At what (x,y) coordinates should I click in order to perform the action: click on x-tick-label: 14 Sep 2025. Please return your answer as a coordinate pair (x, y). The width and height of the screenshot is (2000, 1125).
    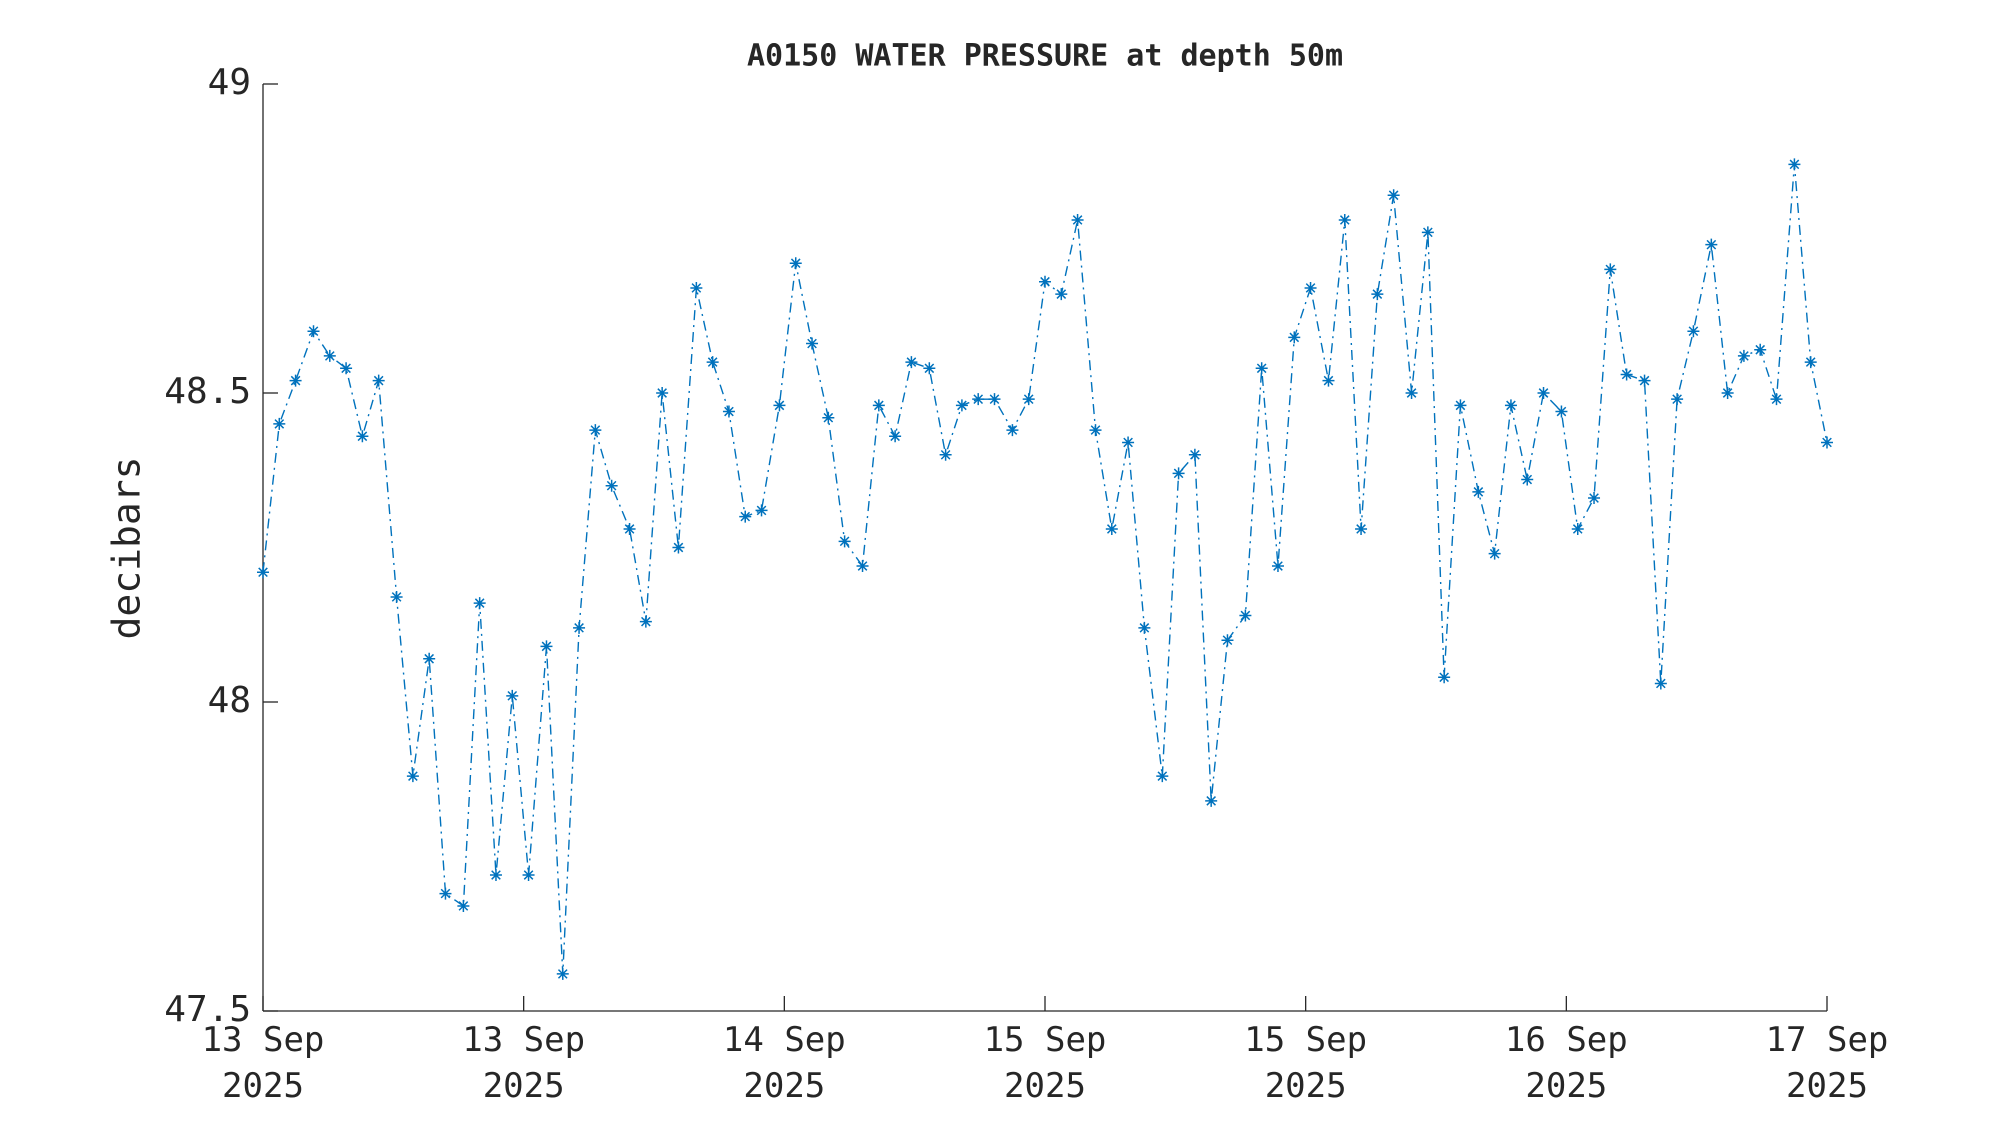
    Looking at the image, I should click on (784, 1063).